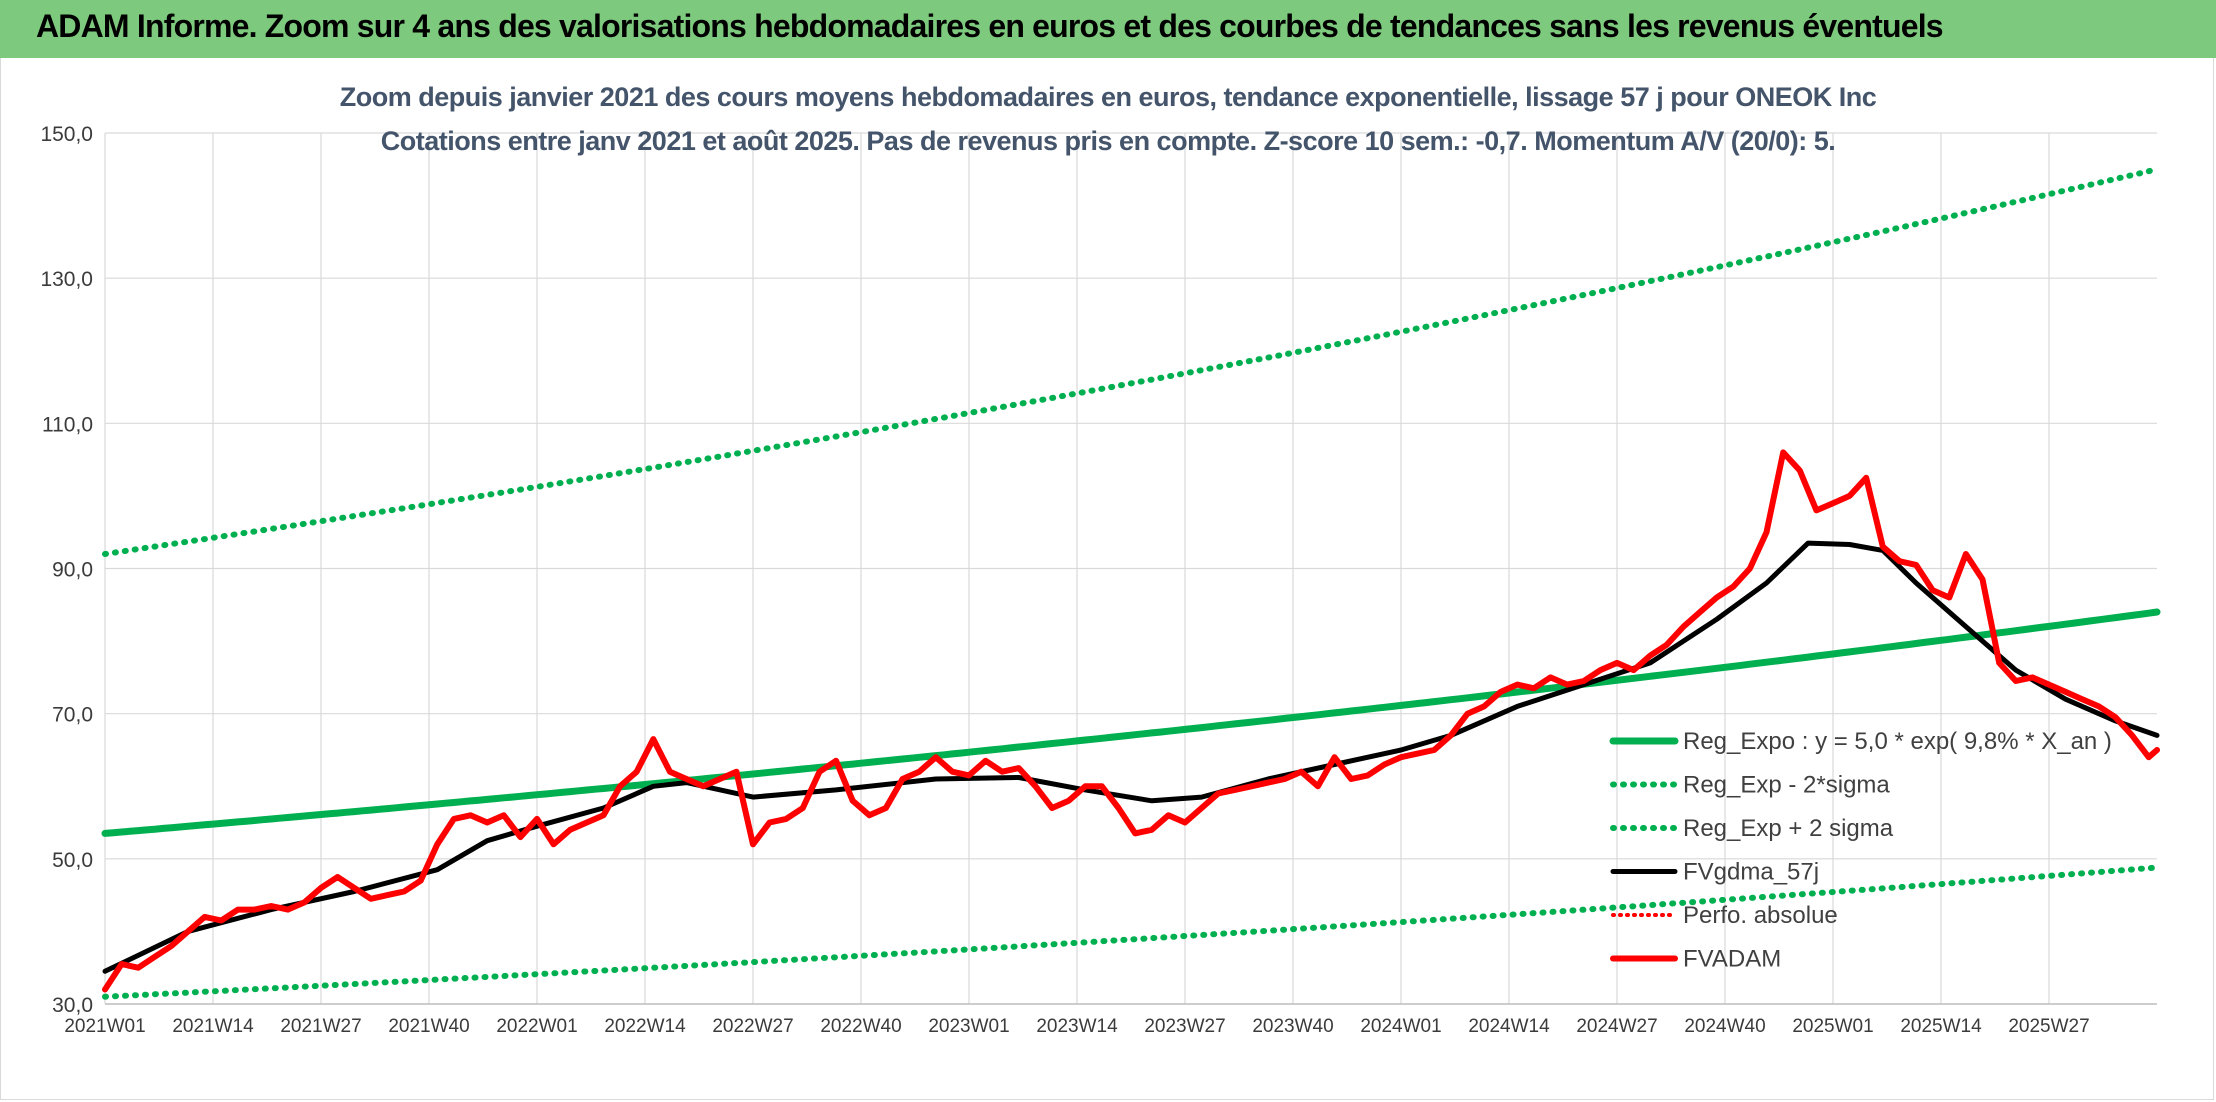 The width and height of the screenshot is (2216, 1102). Describe the element at coordinates (213, 1026) in the screenshot. I see `x-tick-label: 2021W14` at that location.